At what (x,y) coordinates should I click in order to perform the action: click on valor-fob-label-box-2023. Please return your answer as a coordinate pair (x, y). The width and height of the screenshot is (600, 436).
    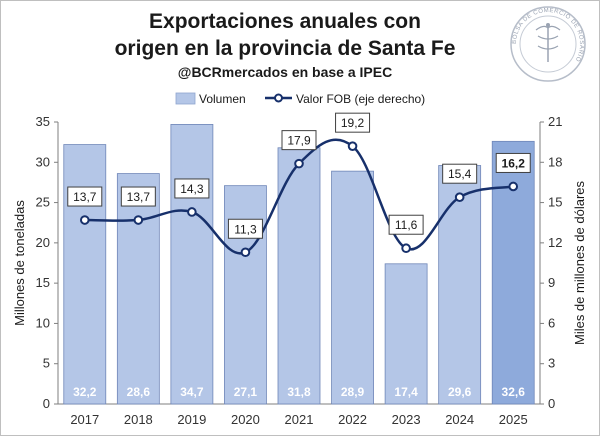
    Looking at the image, I should click on (406, 224).